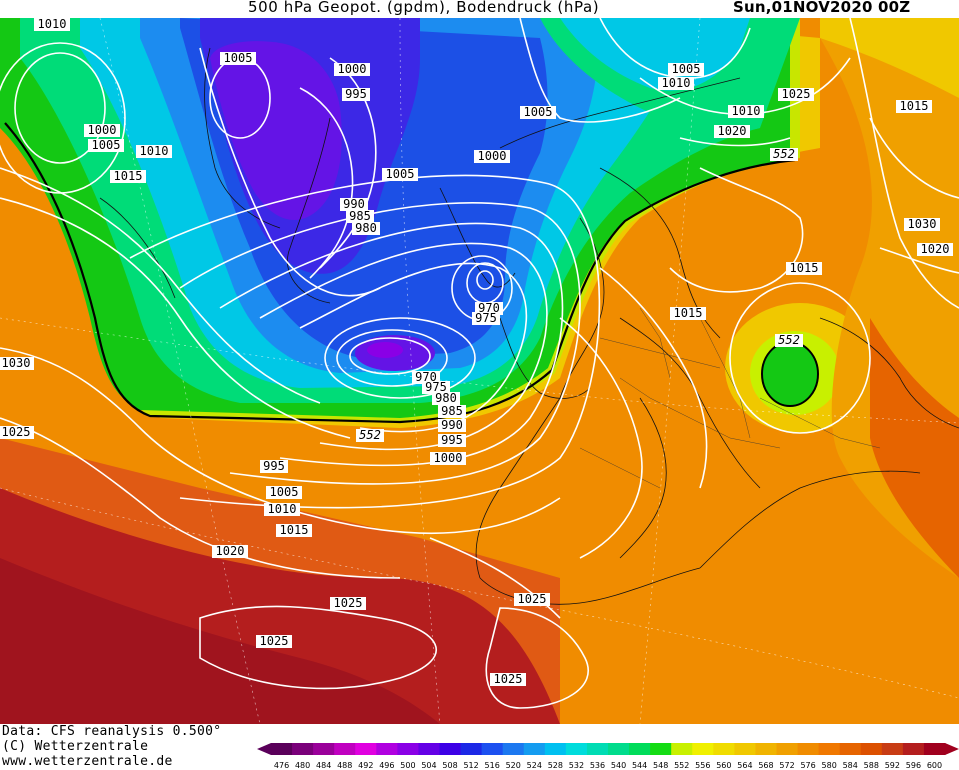  I want to click on isobar-label: 995, so click(356, 94).